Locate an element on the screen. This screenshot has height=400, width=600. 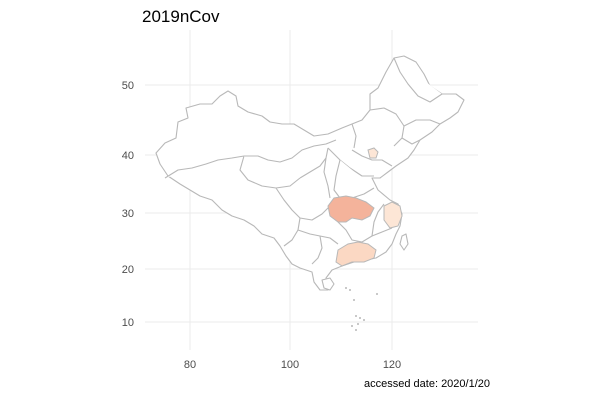
region-taiwan is located at coordinates (404, 242).